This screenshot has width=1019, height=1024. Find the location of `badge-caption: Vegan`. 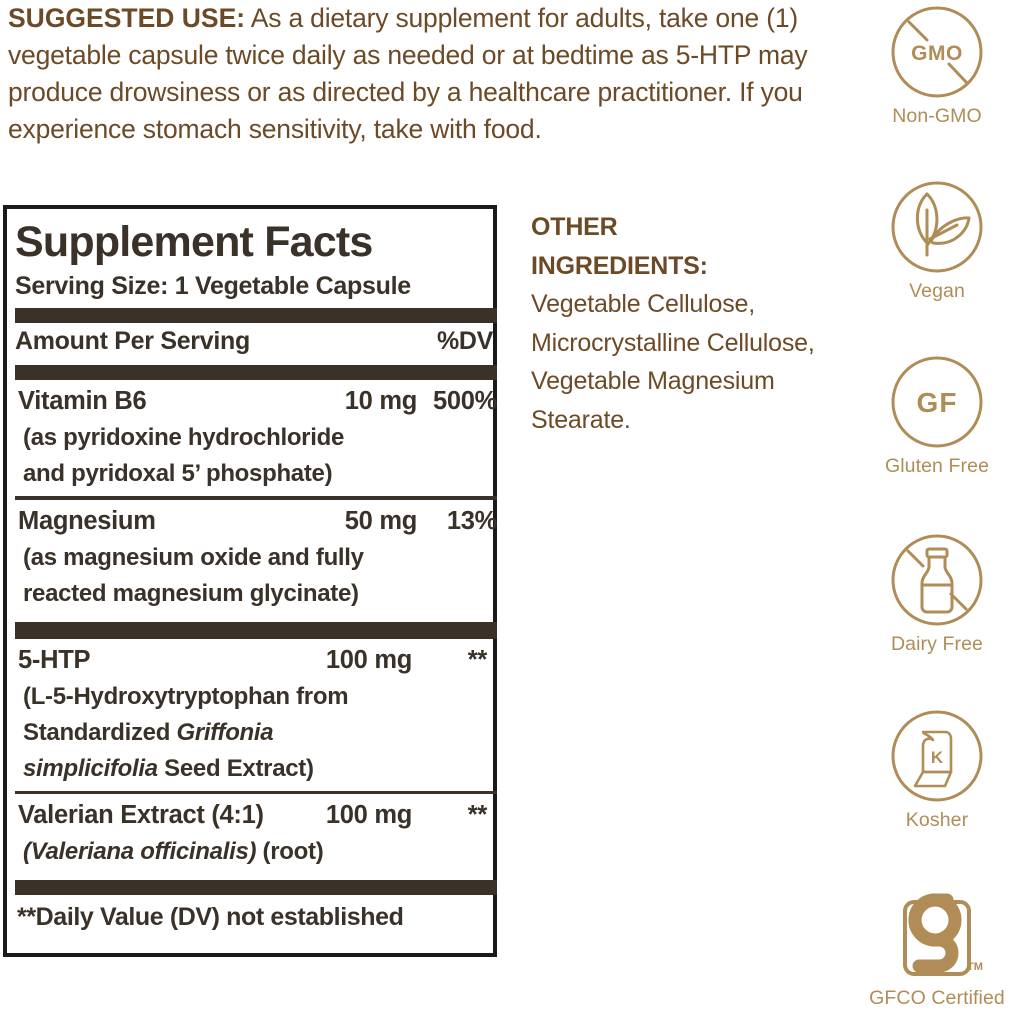

badge-caption: Vegan is located at coordinates (937, 291).